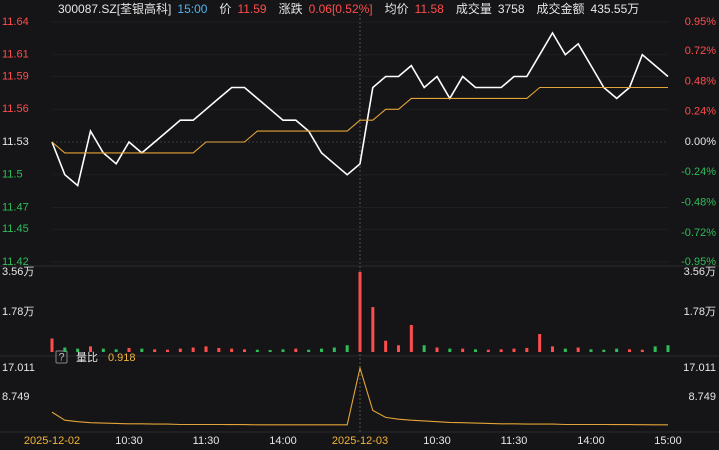 Image resolution: width=719 pixels, height=450 pixels. I want to click on y-tick-label: 11.61, so click(15, 55).